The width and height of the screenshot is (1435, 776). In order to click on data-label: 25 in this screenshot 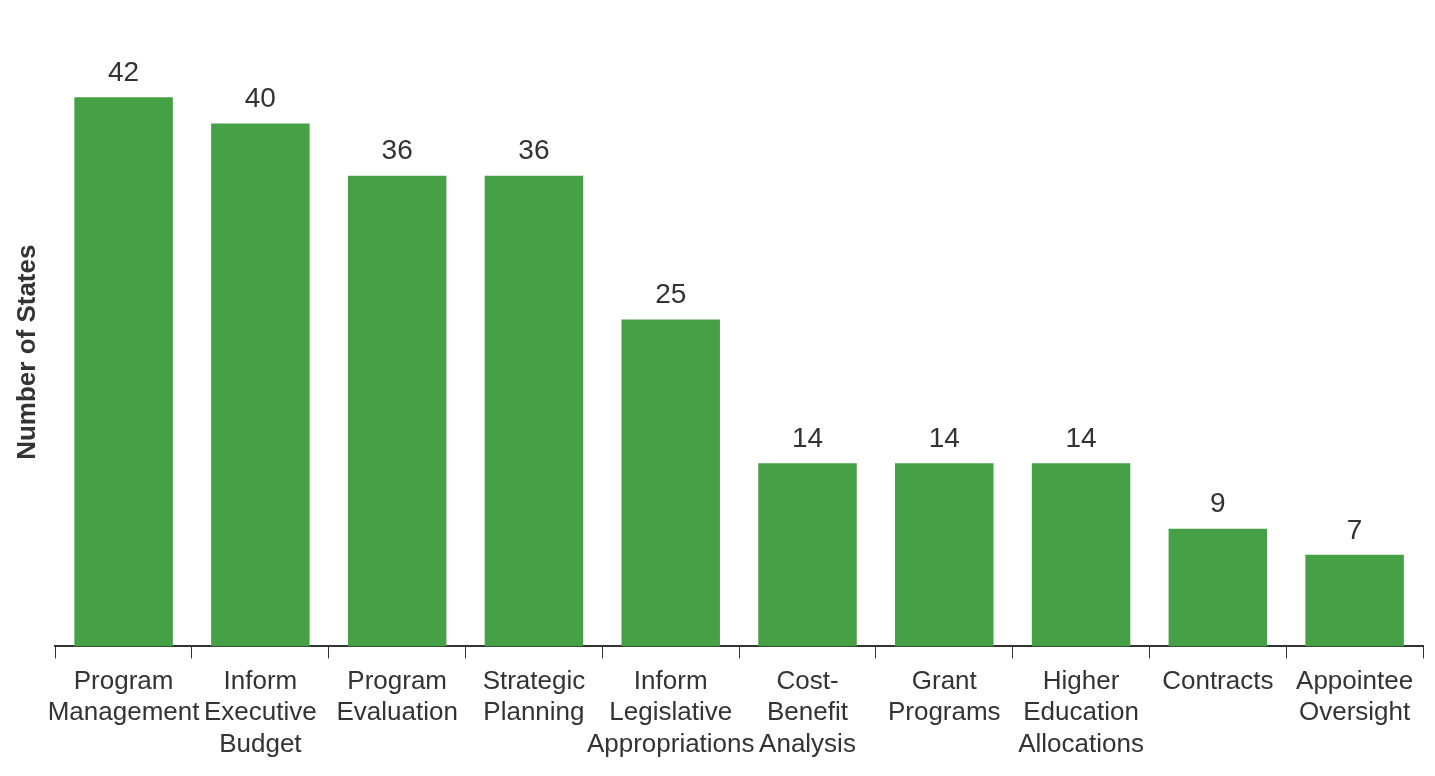, I will do `click(671, 294)`.